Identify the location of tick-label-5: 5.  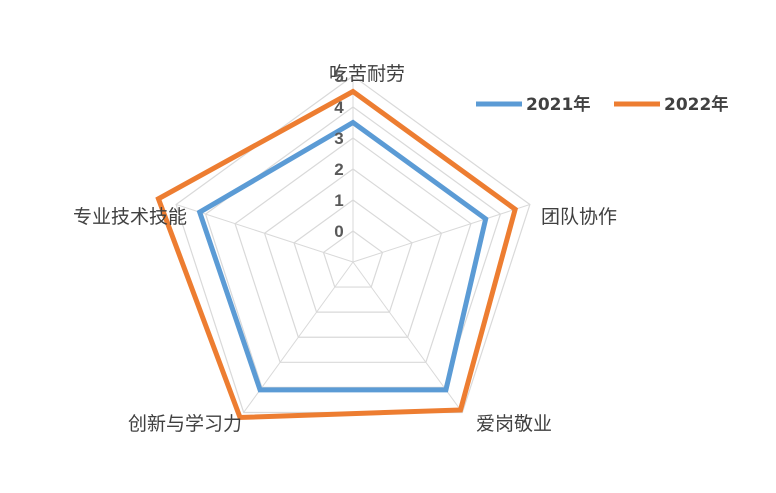
(338, 76).